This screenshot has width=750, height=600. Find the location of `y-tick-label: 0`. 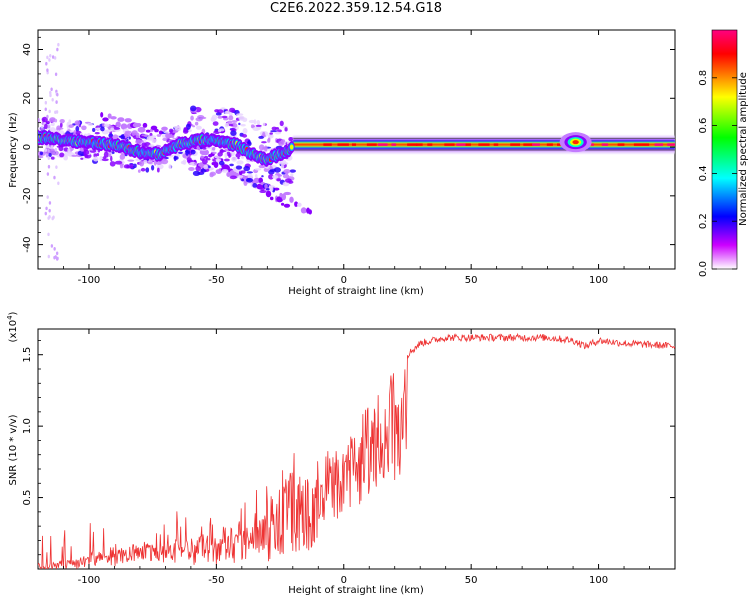

y-tick-label: 0 is located at coordinates (27, 147).